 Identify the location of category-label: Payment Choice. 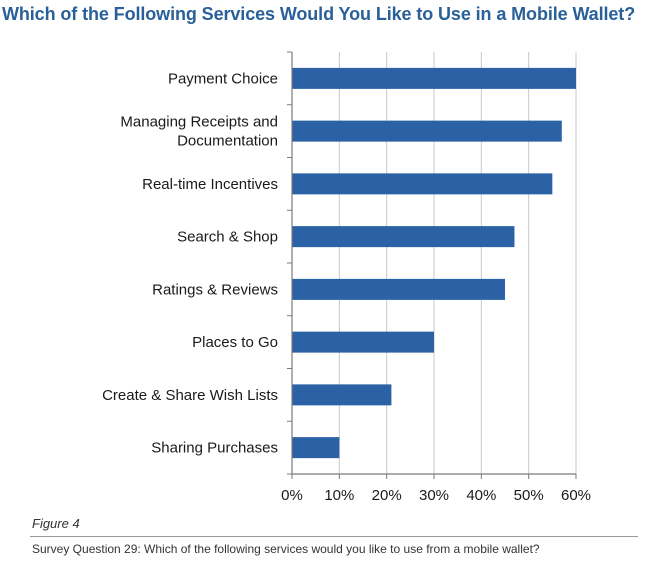
(223, 78).